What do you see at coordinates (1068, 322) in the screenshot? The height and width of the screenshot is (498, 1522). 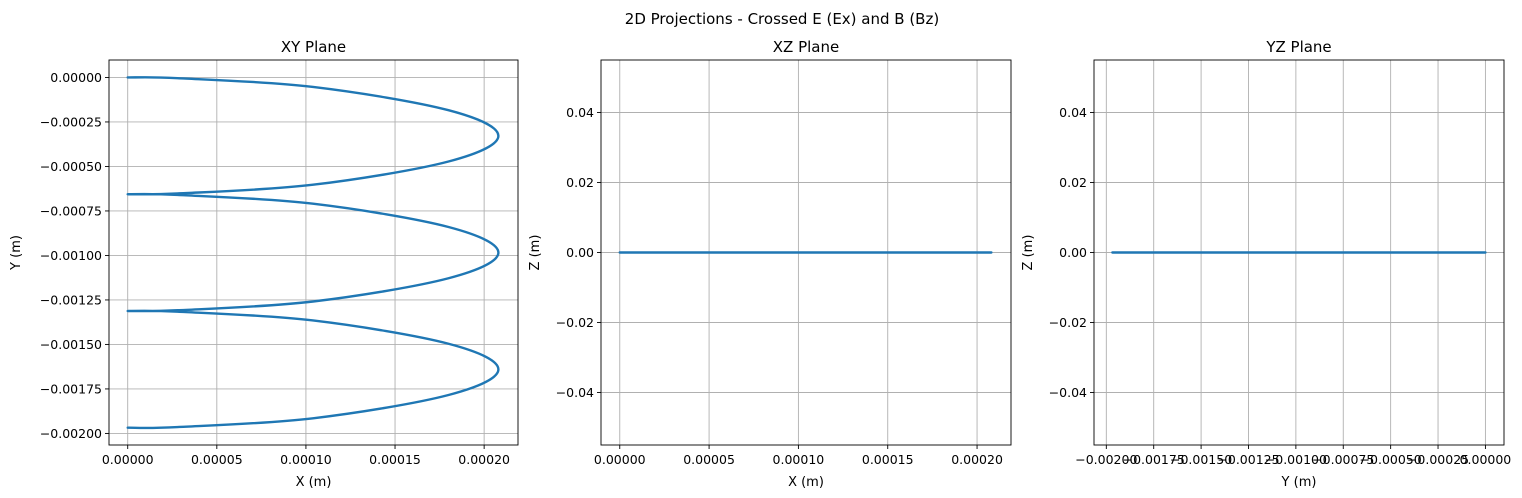 I see `yz-ytick-label: −0.02` at bounding box center [1068, 322].